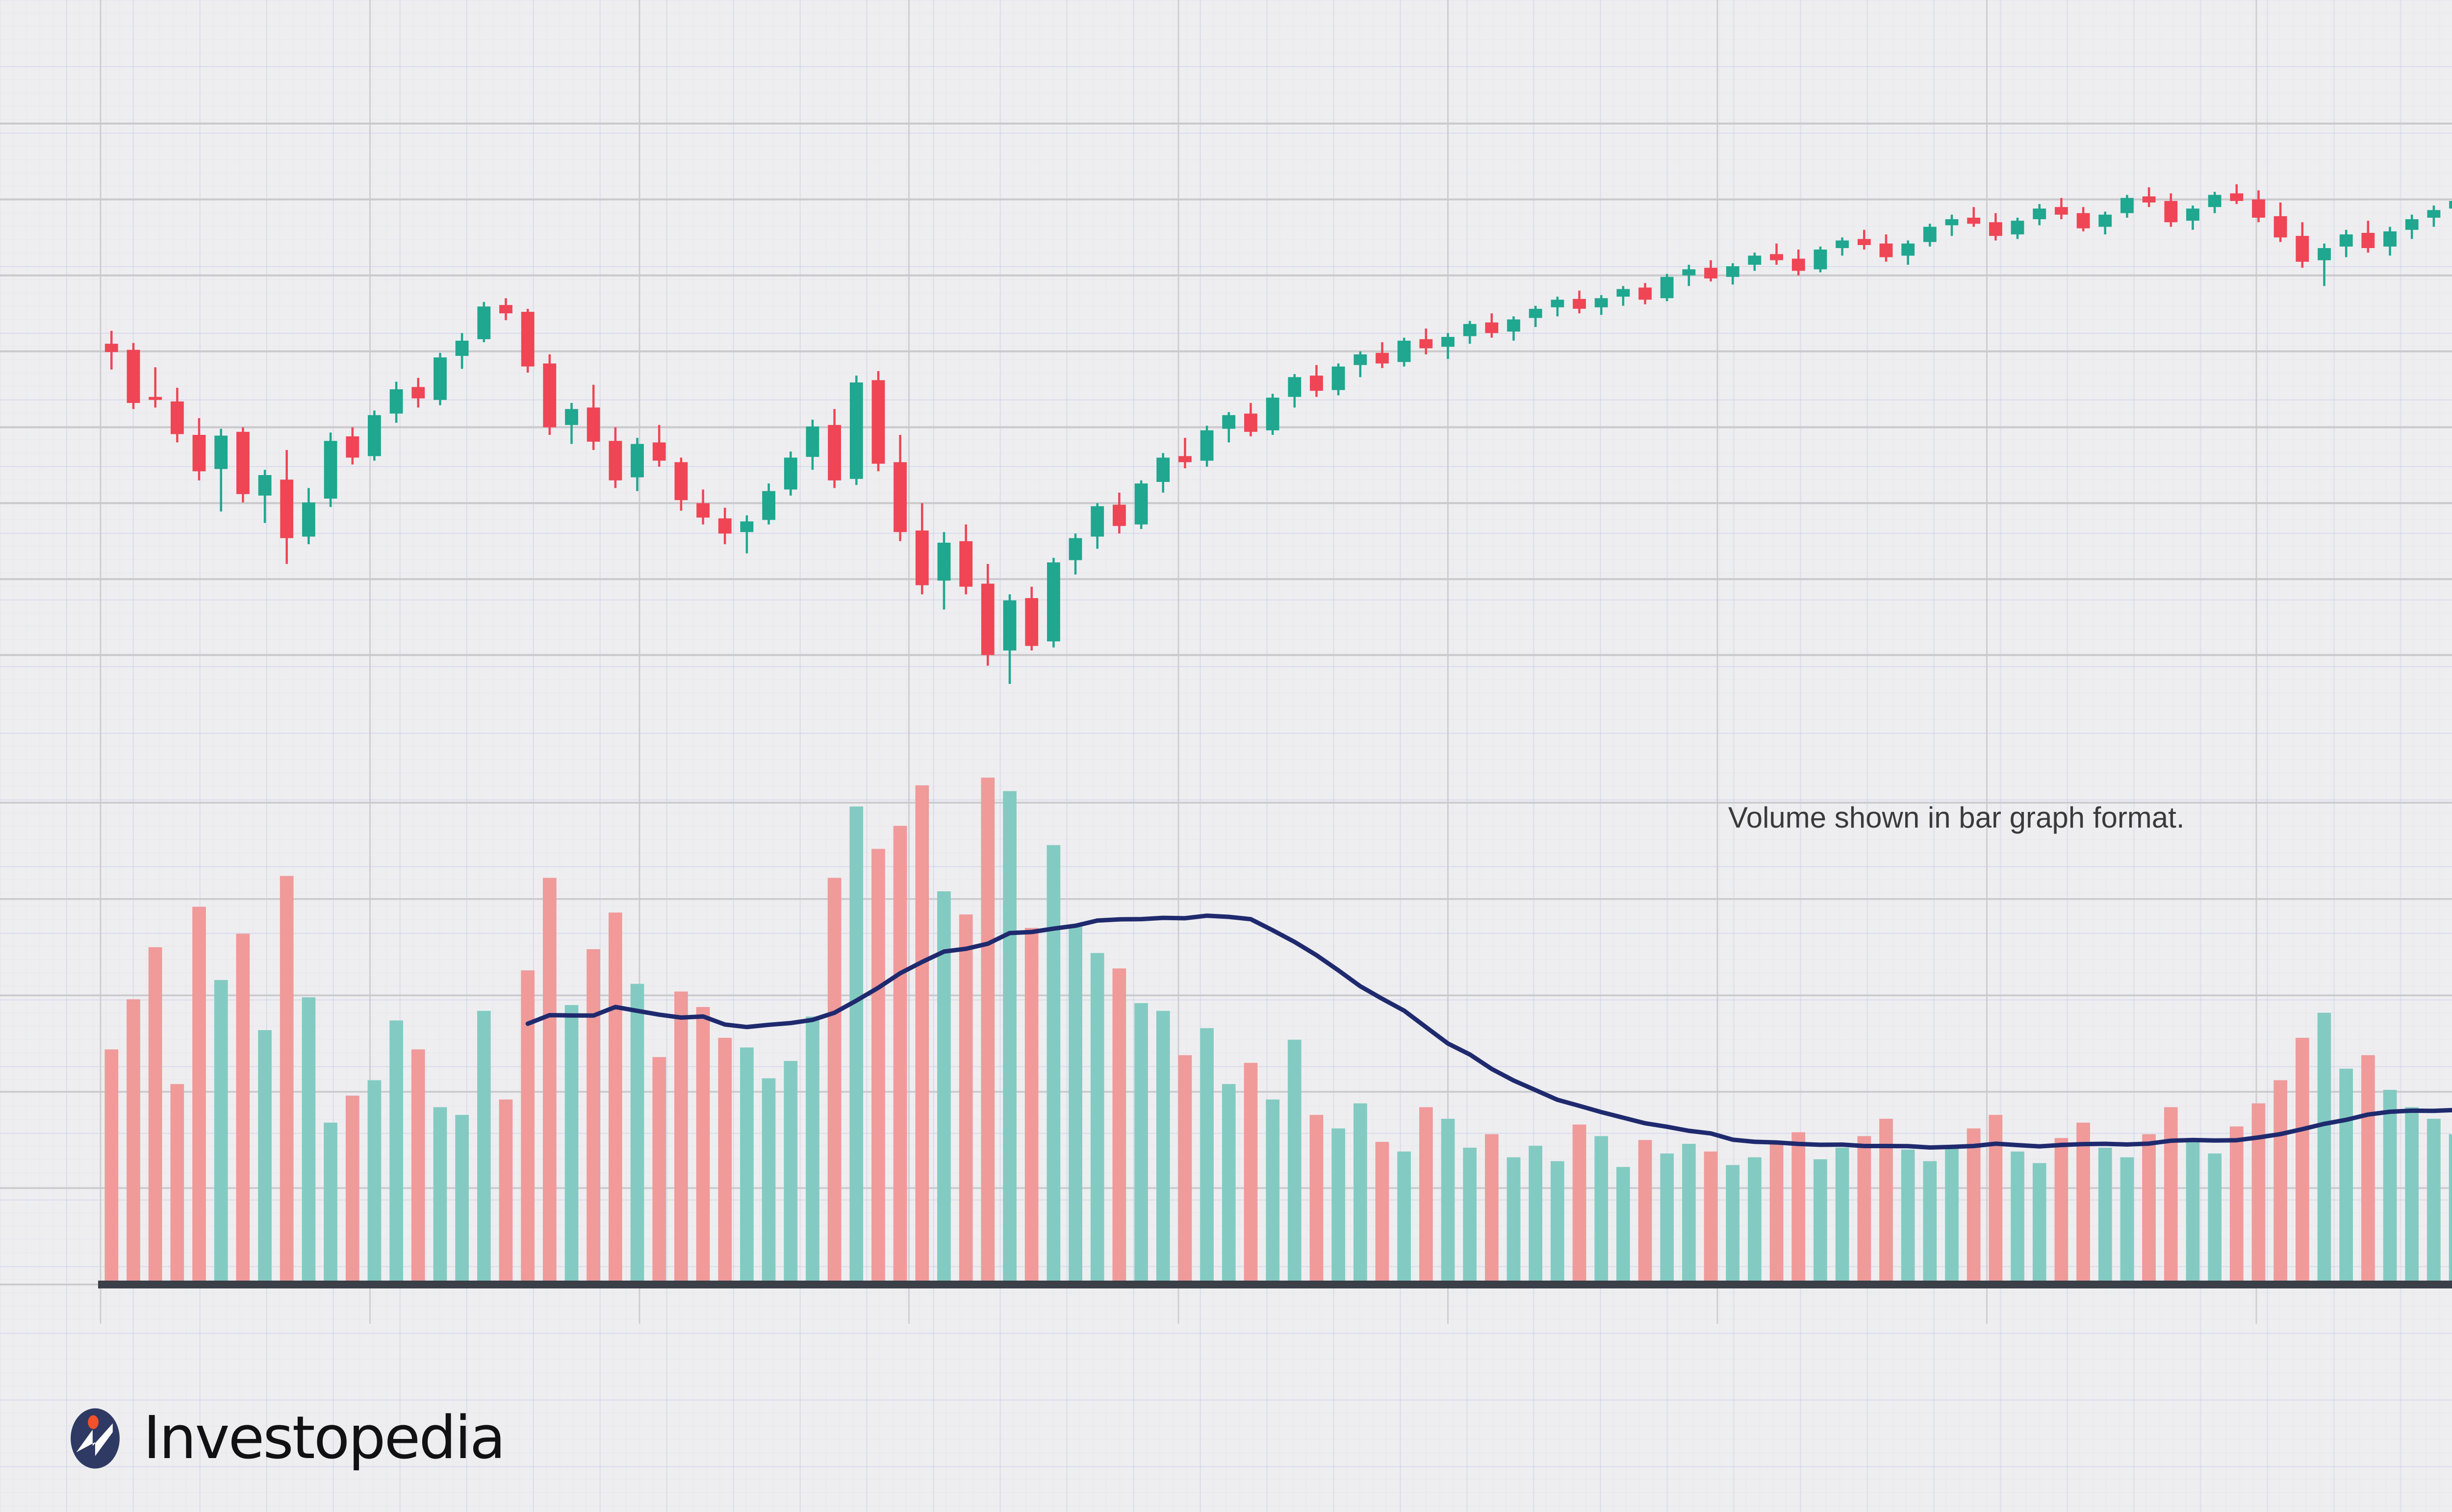 Image resolution: width=2452 pixels, height=1512 pixels. Describe the element at coordinates (1956, 817) in the screenshot. I see `volume-annotation-text: Volume shown in bar graph format.` at that location.